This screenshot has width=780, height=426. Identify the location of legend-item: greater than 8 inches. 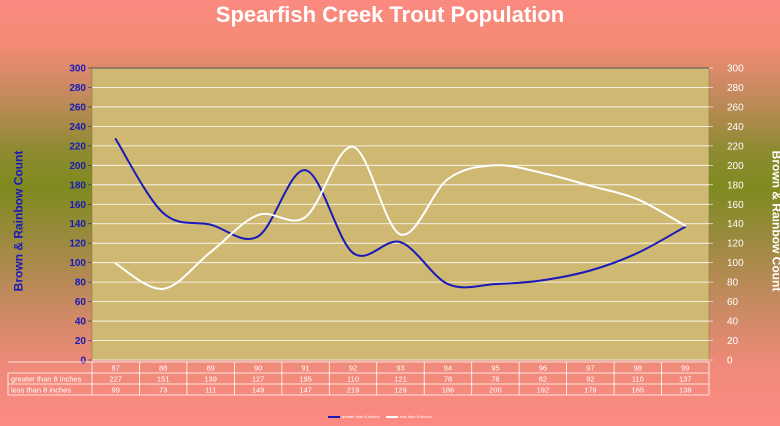
(354, 416).